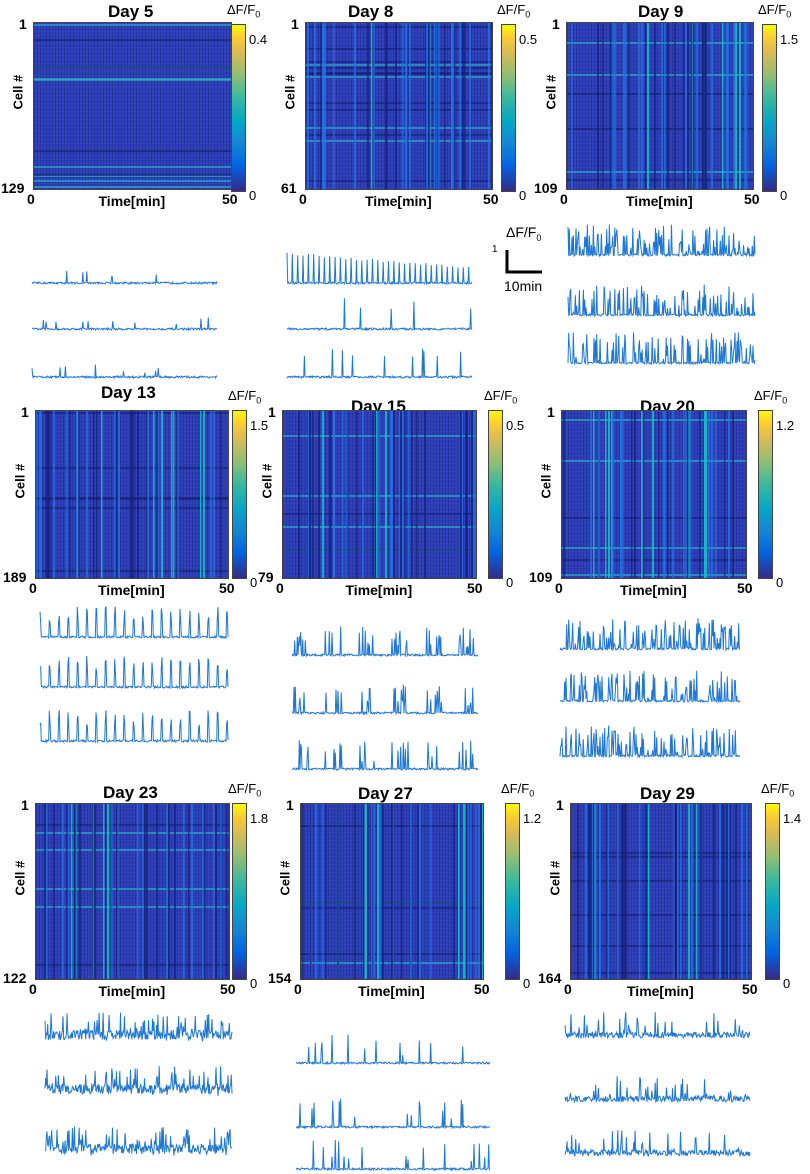 The image size is (810, 1174). I want to click on y-tick-end: 154, so click(280, 978).